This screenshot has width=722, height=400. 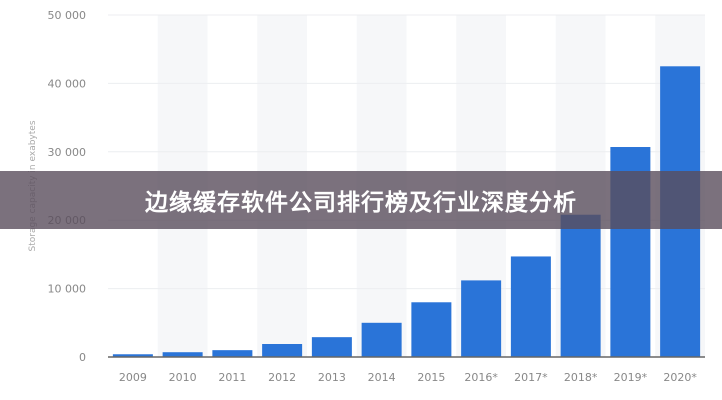 What do you see at coordinates (581, 377) in the screenshot?
I see `x-tick-label: 2018*` at bounding box center [581, 377].